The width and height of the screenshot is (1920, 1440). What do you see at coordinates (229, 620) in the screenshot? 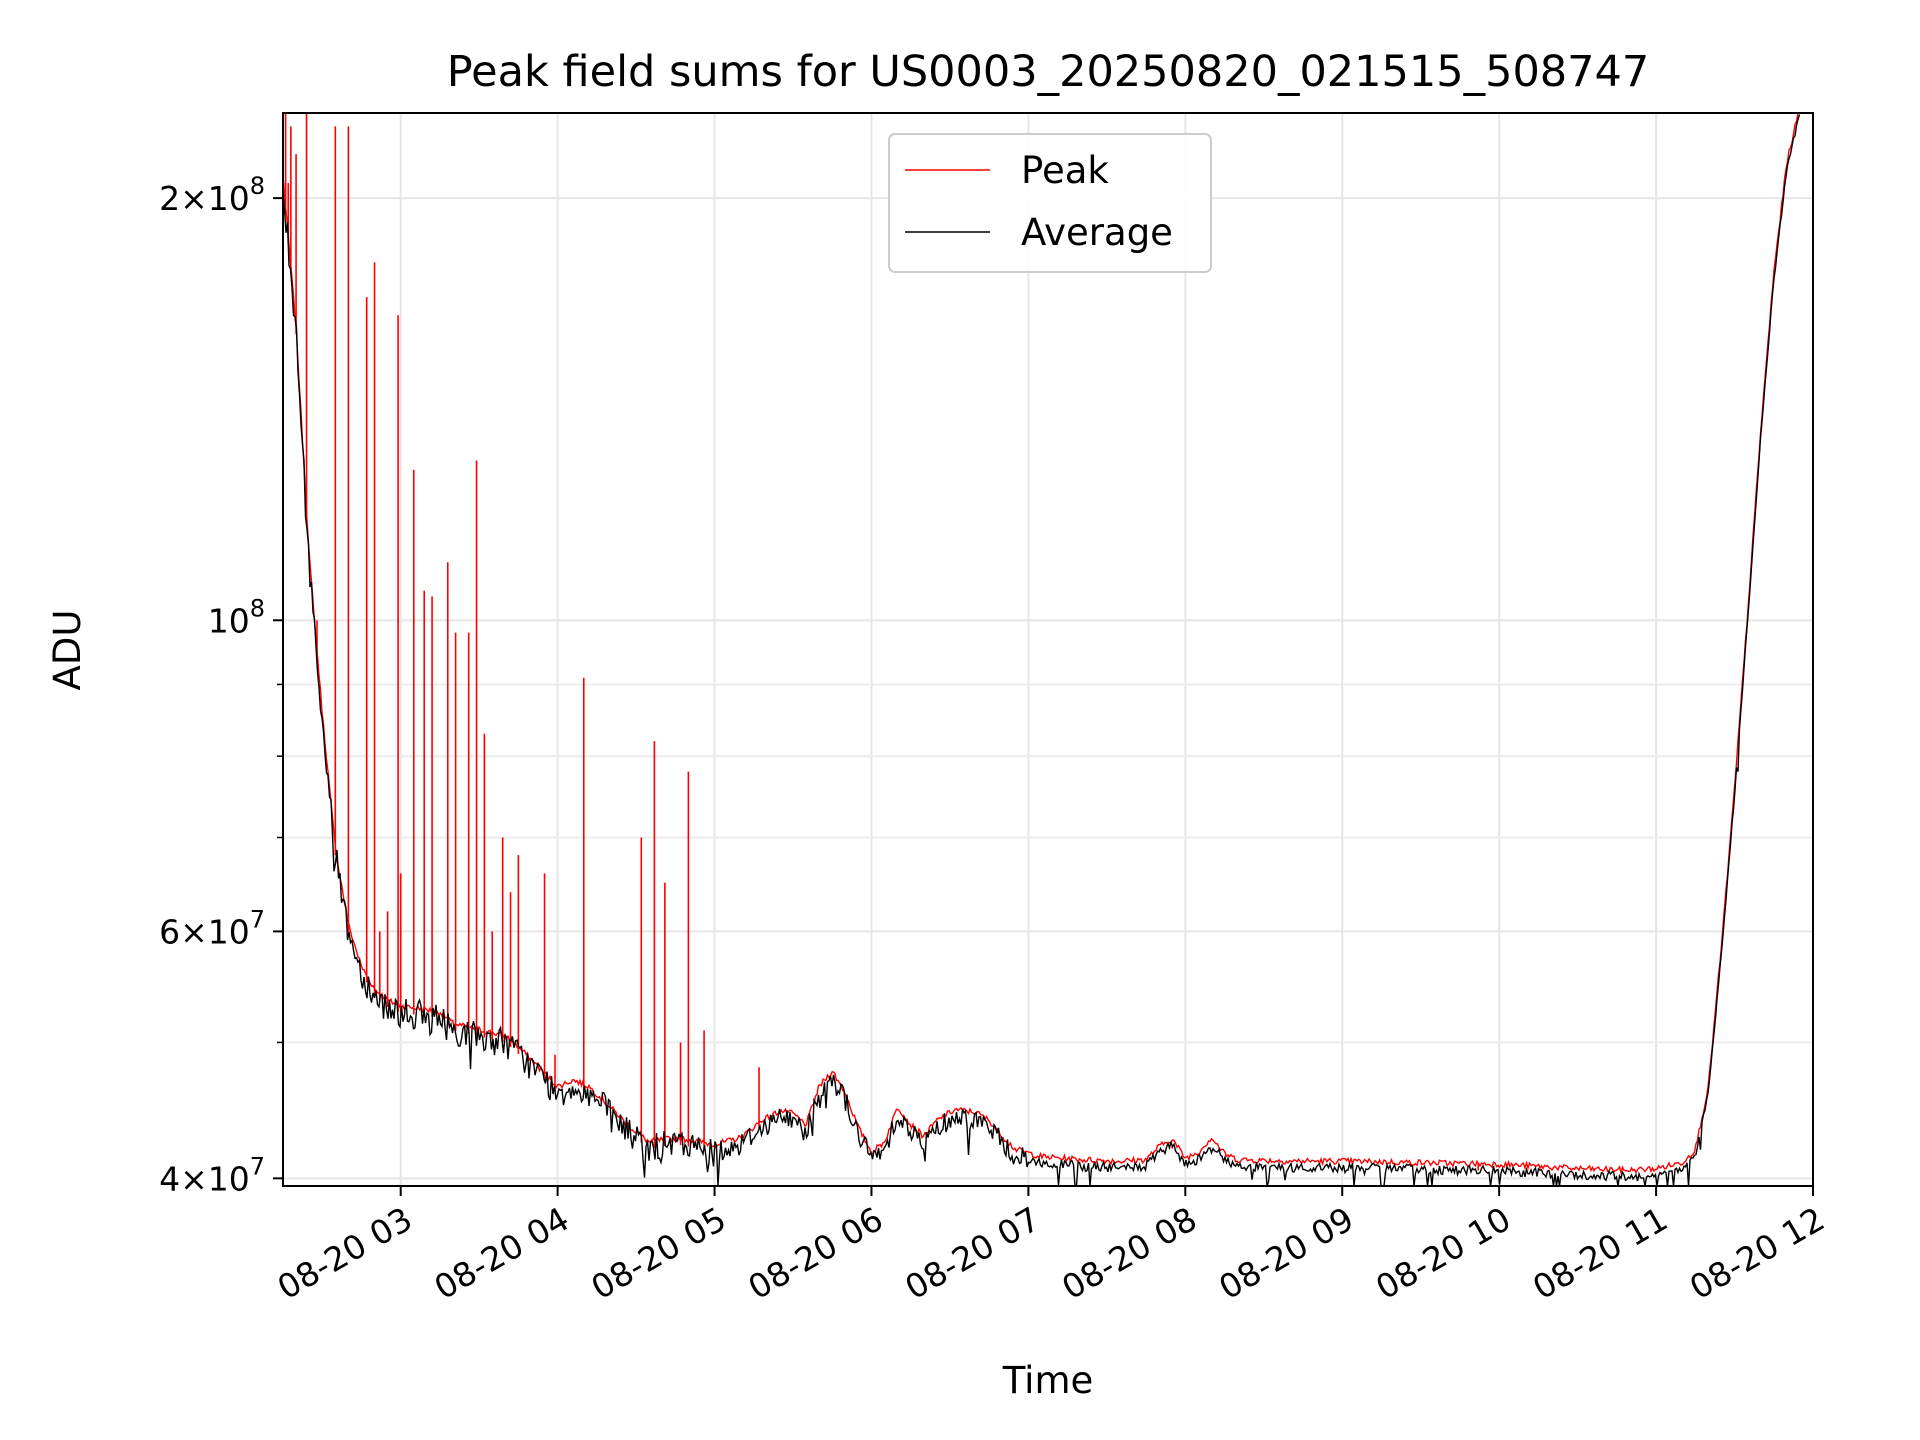
I see `y-tick-base: 10` at bounding box center [229, 620].